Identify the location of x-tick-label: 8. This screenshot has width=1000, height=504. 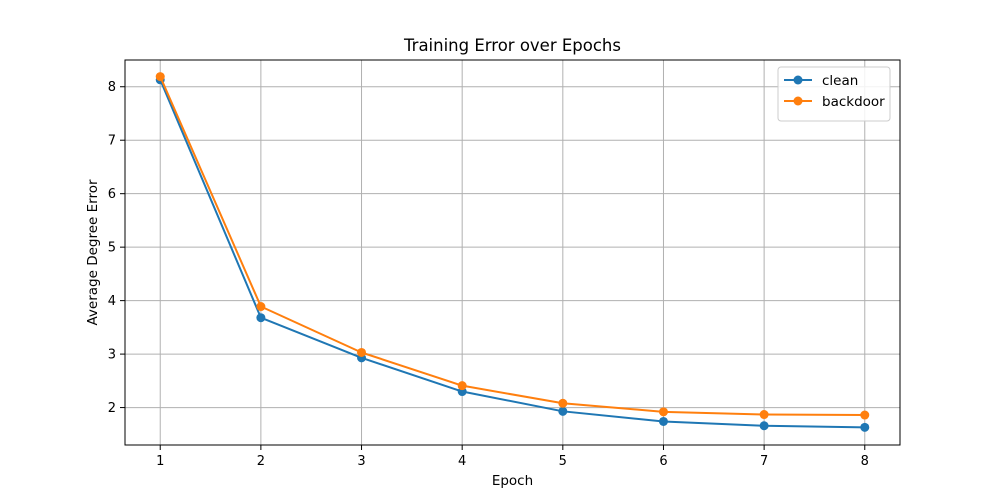
(865, 461).